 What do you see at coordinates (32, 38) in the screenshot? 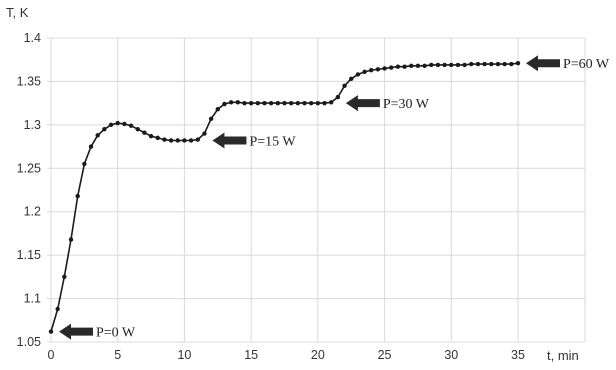
I see `y-tick-label: 1.4` at bounding box center [32, 38].